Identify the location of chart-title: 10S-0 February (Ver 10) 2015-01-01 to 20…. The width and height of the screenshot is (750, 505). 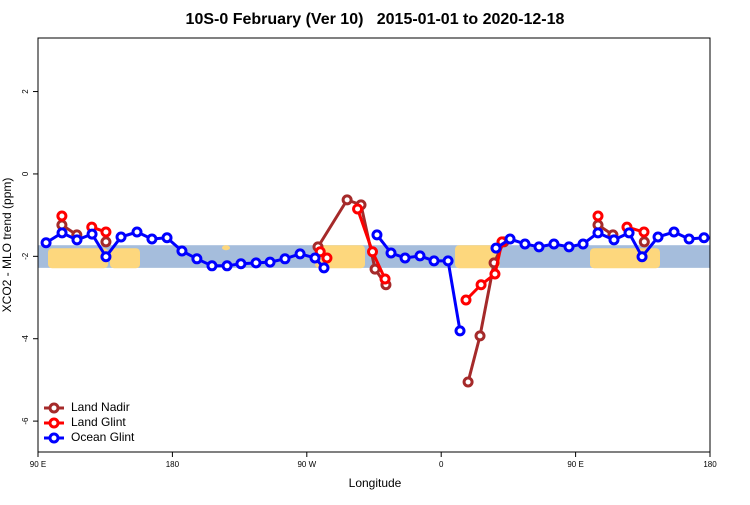
(375, 19).